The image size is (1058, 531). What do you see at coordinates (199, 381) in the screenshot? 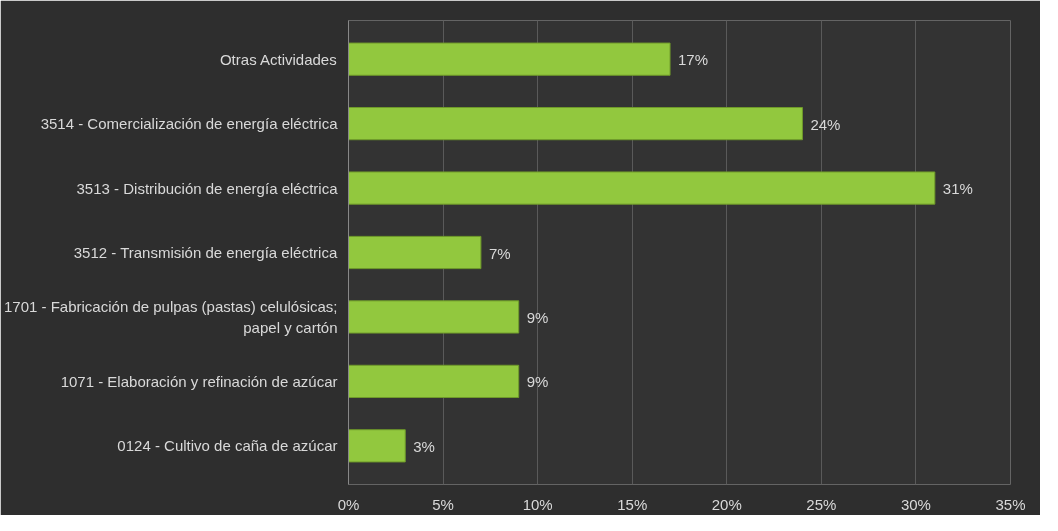
I see `y-tick-label: 1071 - Elaboración y refinación de azúcar` at bounding box center [199, 381].